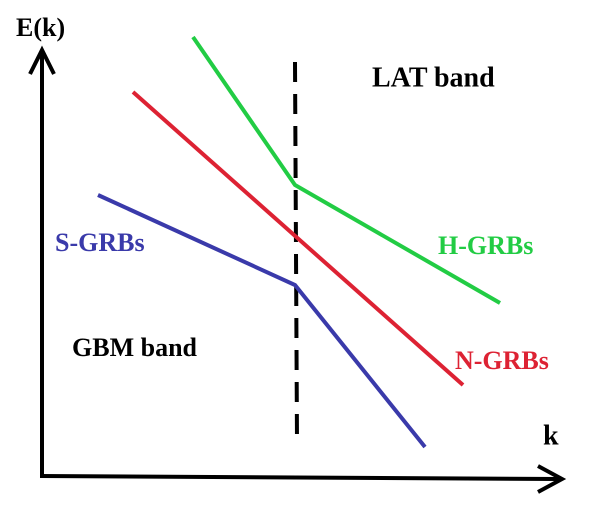 This screenshot has width=600, height=517. Describe the element at coordinates (551, 435) in the screenshot. I see `x-axis-label: k` at that location.